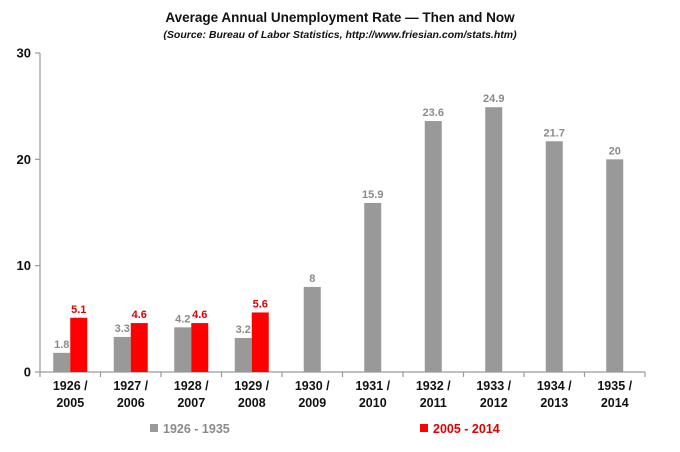 The width and height of the screenshot is (680, 452). What do you see at coordinates (614, 386) in the screenshot?
I see `x-tick-label-line: 1935 /` at bounding box center [614, 386].